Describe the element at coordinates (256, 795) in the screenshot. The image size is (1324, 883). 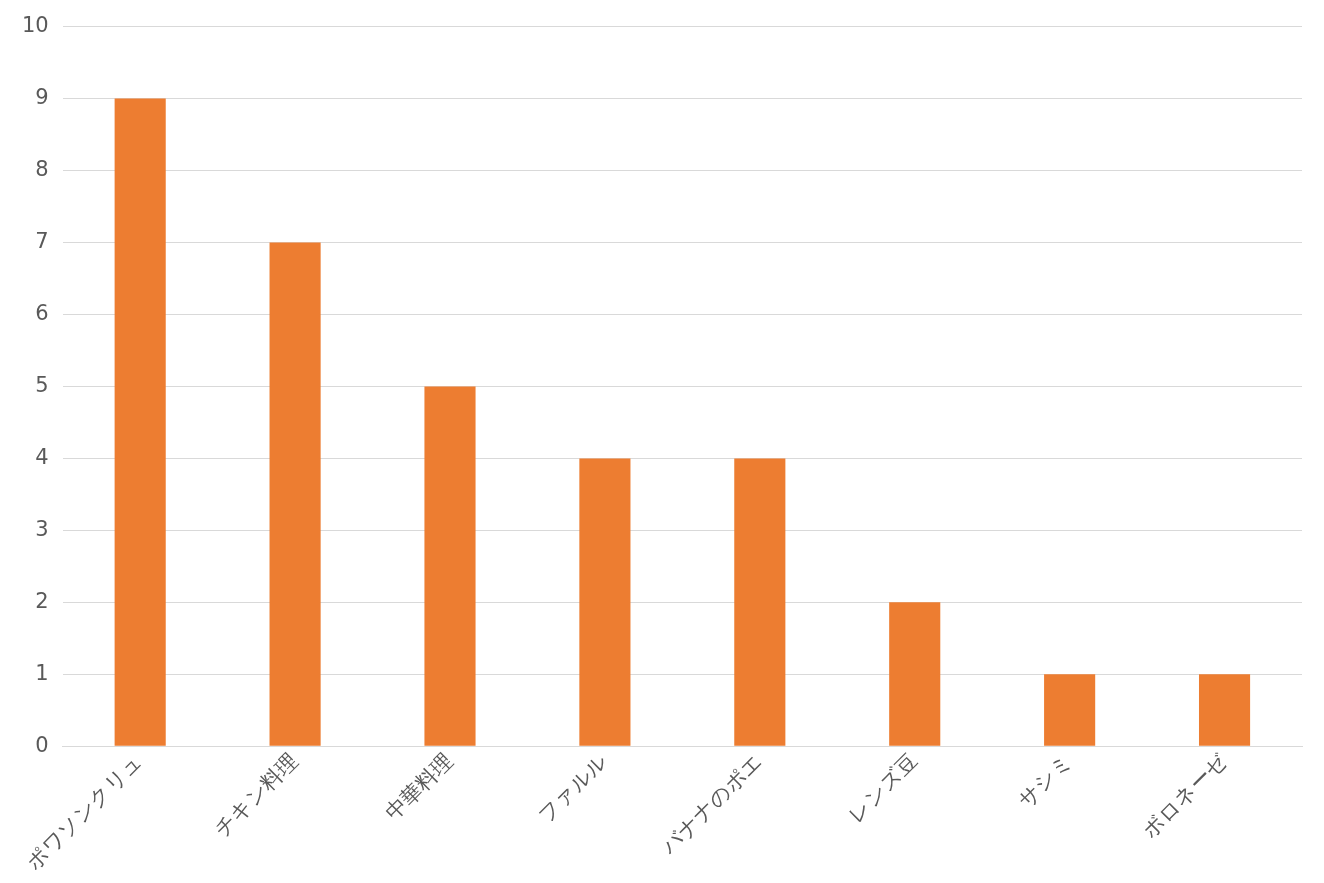
I see `x-tick-label: チキン料理` at that location.